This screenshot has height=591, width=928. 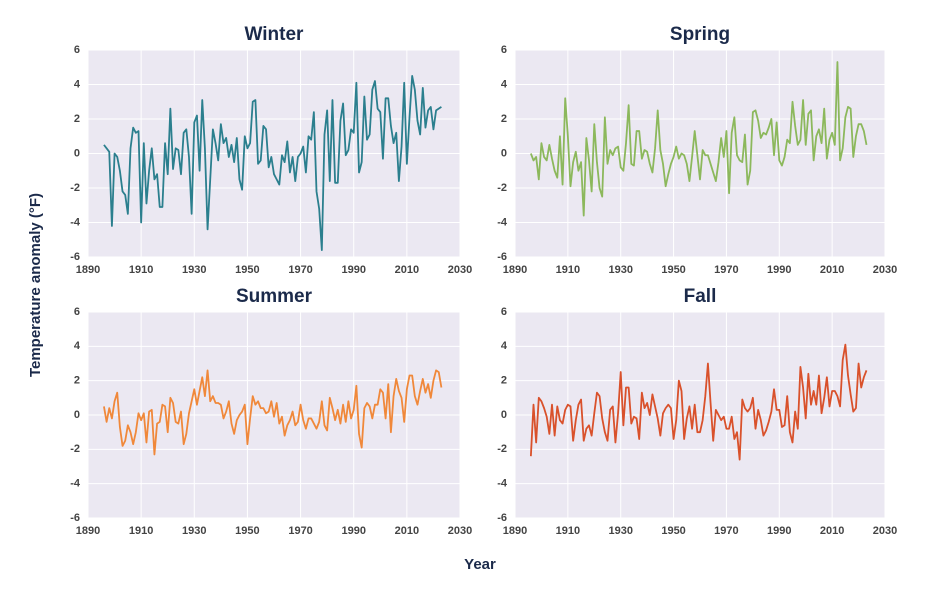 I want to click on x-axis-label: Year, so click(x=480, y=564).